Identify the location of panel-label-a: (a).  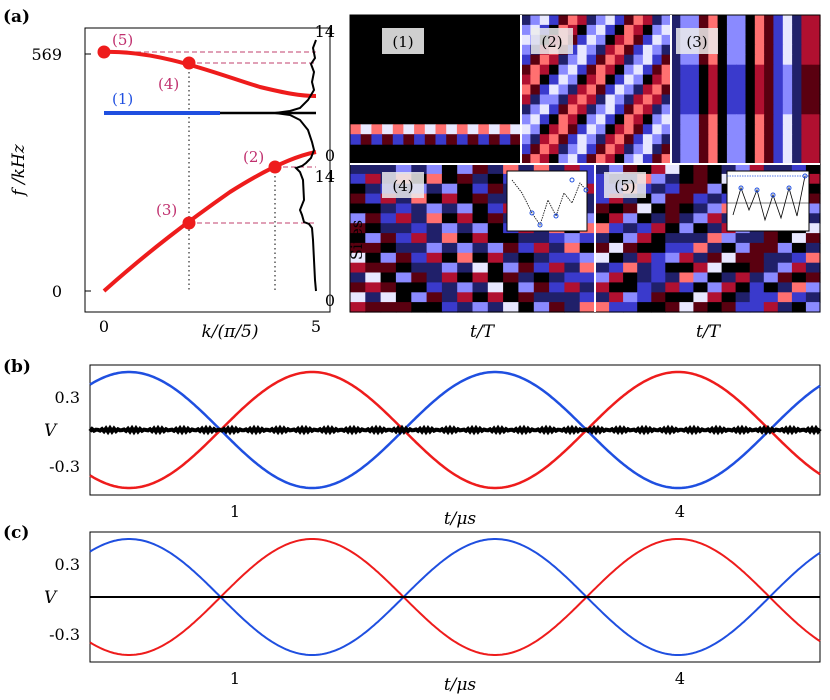
(16, 17).